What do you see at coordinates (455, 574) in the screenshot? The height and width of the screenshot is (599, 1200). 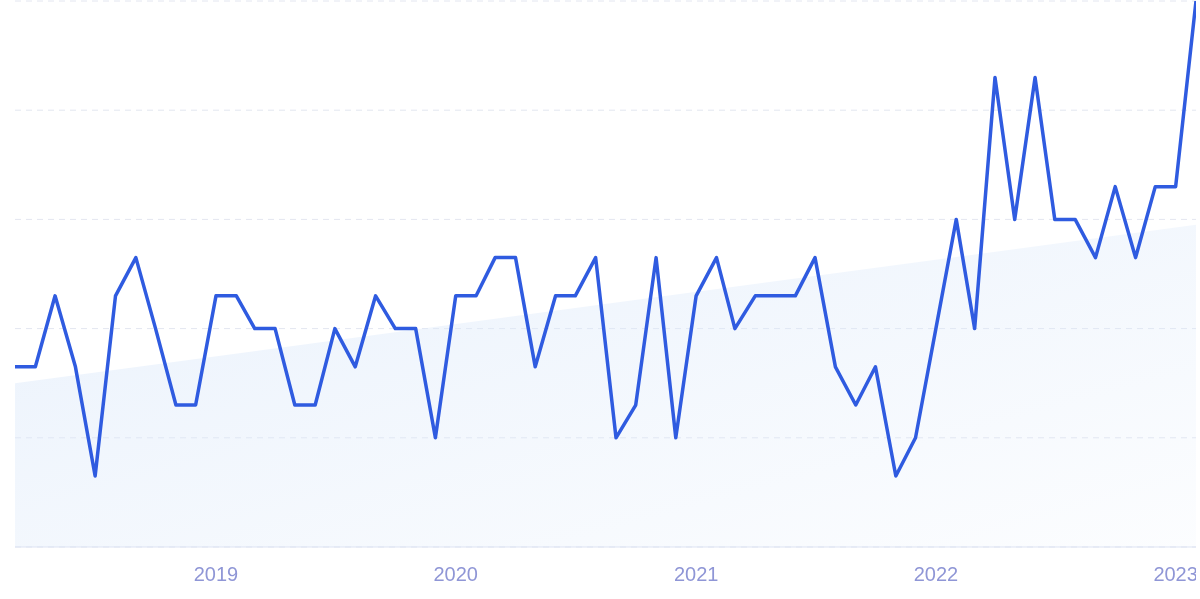 I see `x-tick-label: 2020` at bounding box center [455, 574].